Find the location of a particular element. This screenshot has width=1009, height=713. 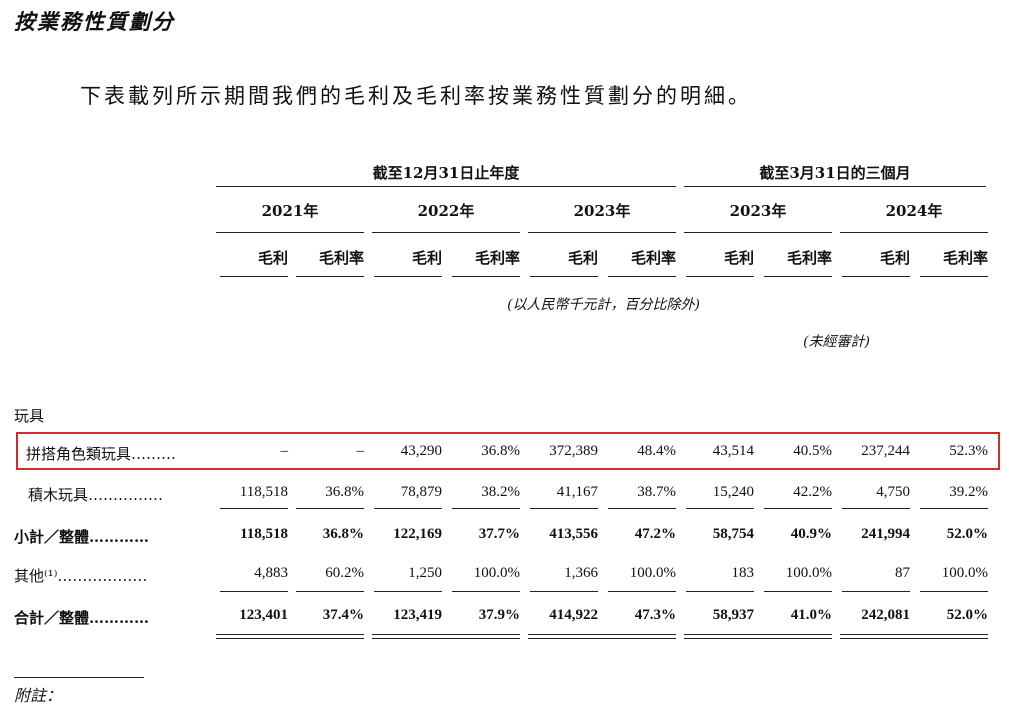

table-cell: 4,883 is located at coordinates (271, 573).